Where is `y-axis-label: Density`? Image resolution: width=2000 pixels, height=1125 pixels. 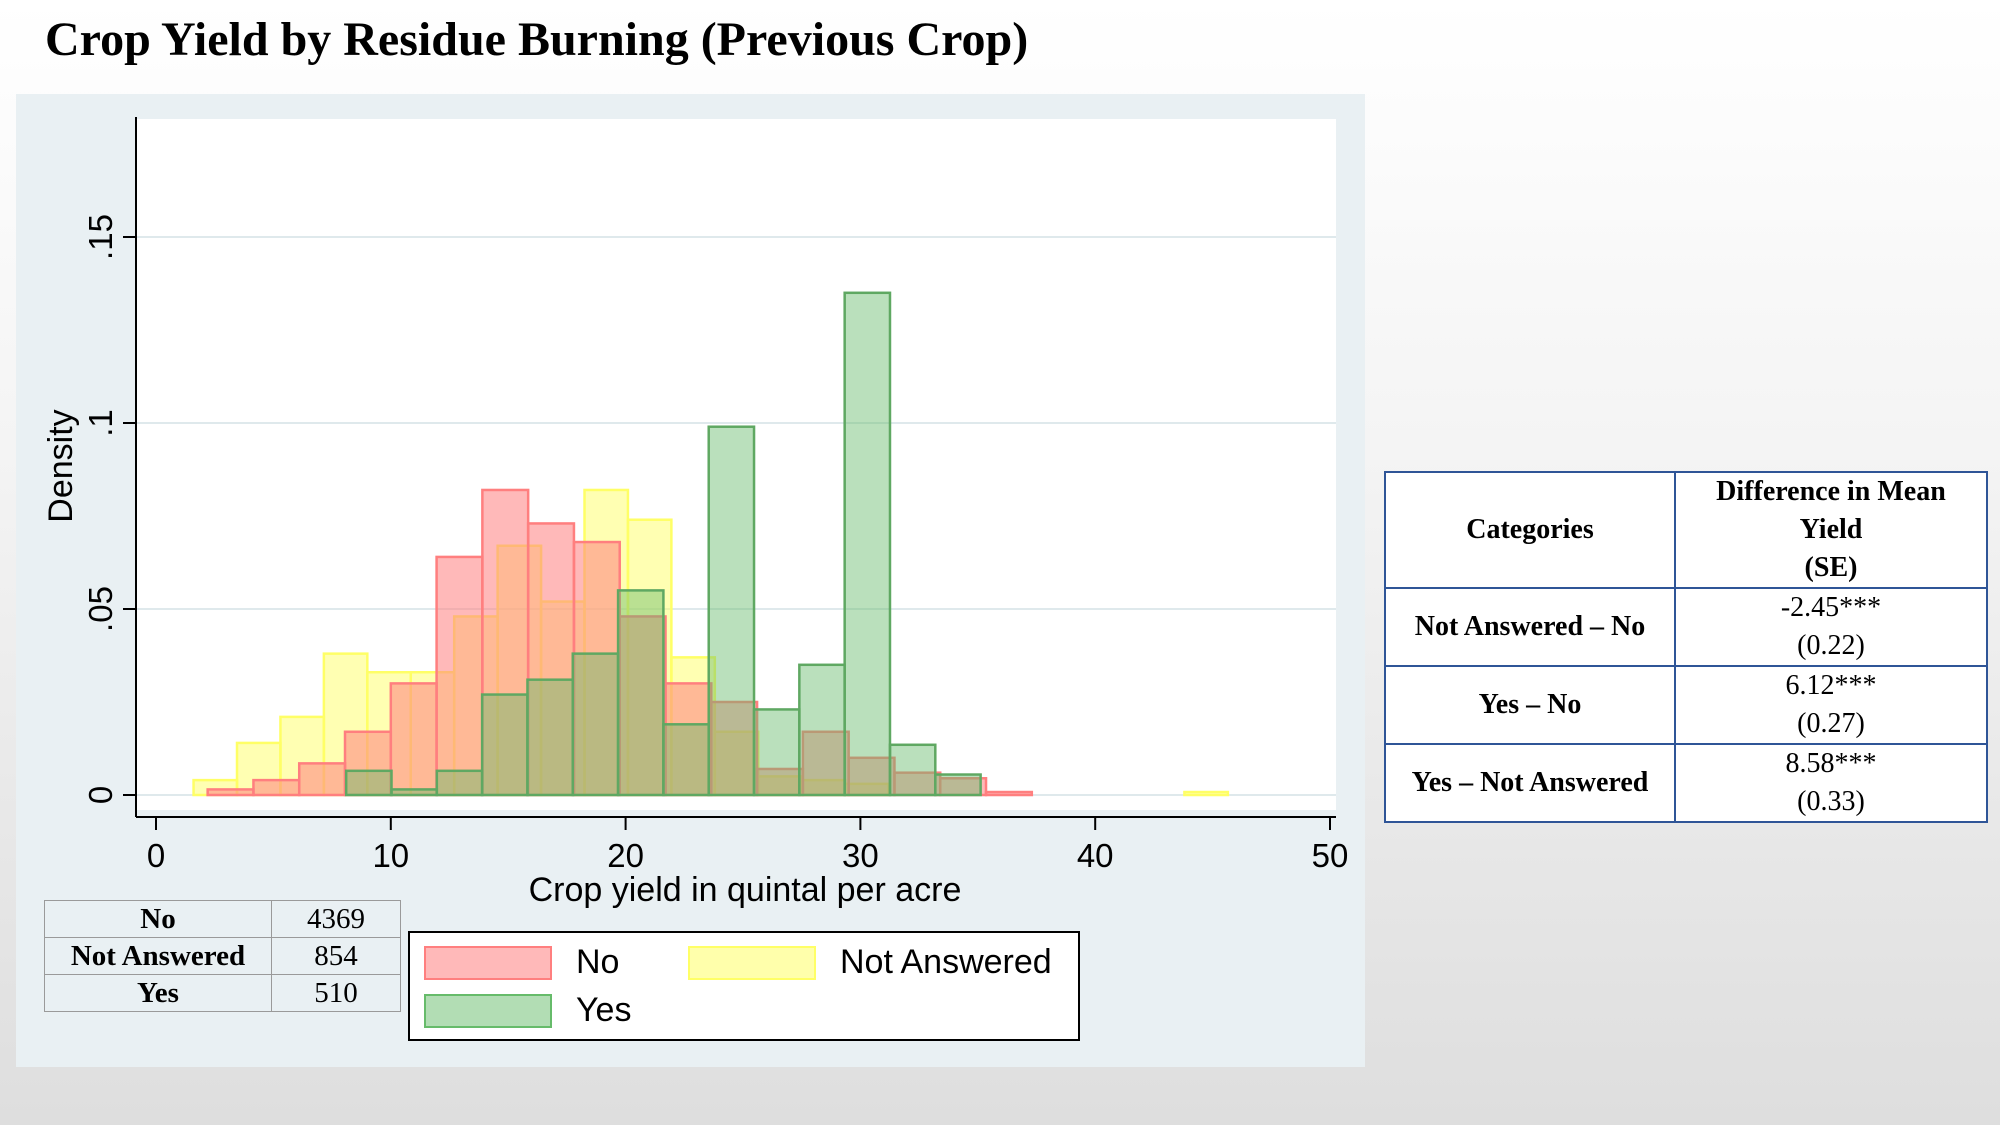
y-axis-label: Density is located at coordinates (61, 465).